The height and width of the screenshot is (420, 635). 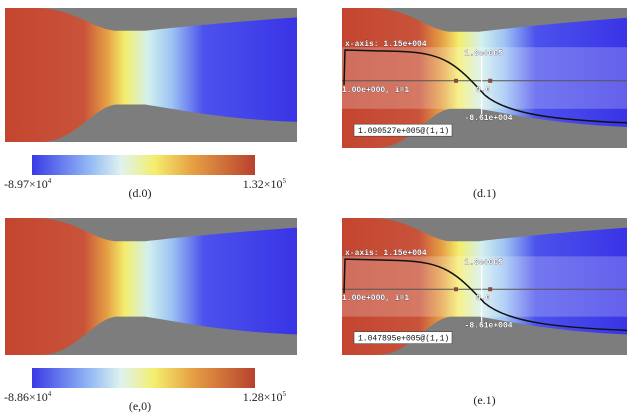 I want to click on colorbar-label: 1.28×10⁵, so click(x=265, y=397).